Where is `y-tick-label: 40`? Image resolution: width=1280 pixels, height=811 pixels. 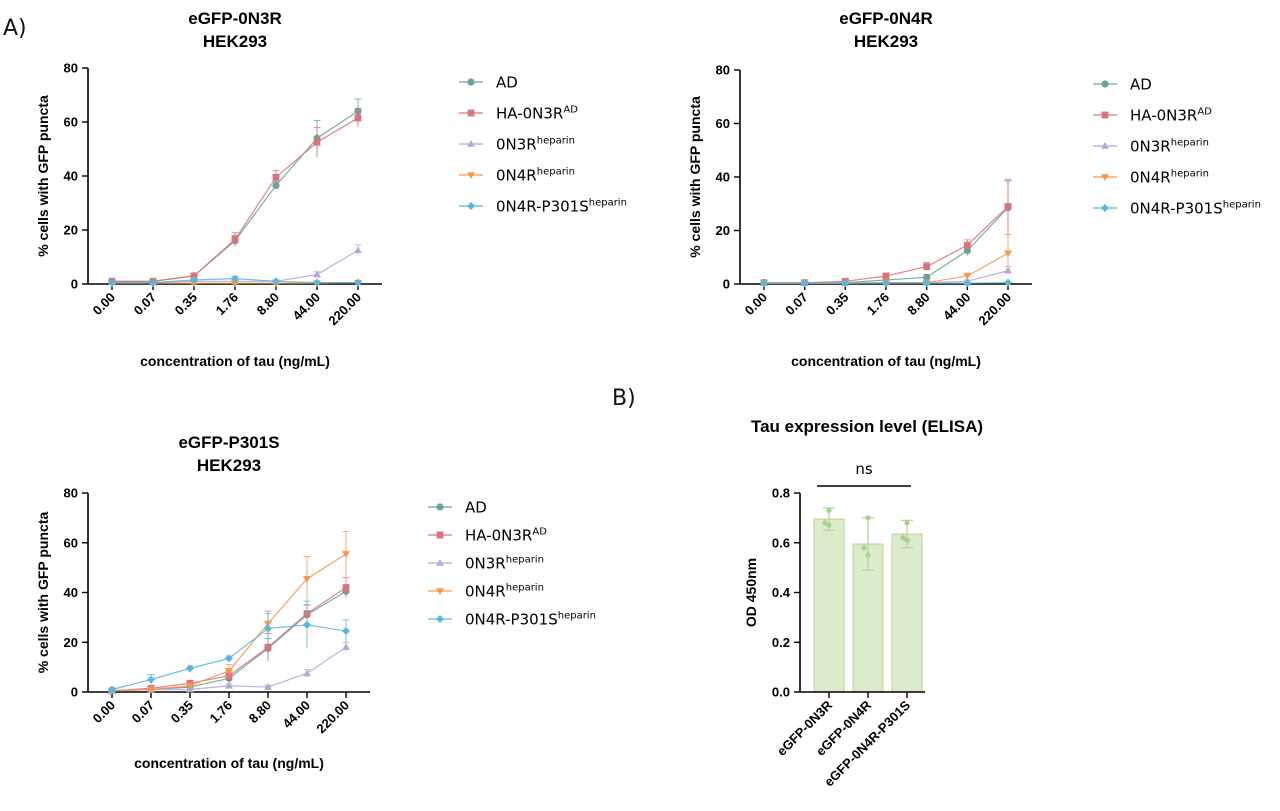
y-tick-label: 40 is located at coordinates (71, 176).